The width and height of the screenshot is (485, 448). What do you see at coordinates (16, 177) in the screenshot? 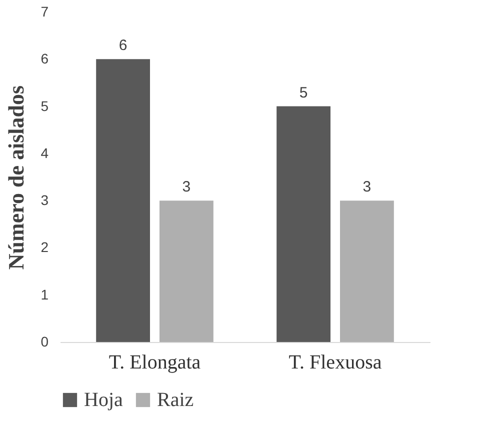
I see `y-axis-title: Número de aislados` at bounding box center [16, 177].